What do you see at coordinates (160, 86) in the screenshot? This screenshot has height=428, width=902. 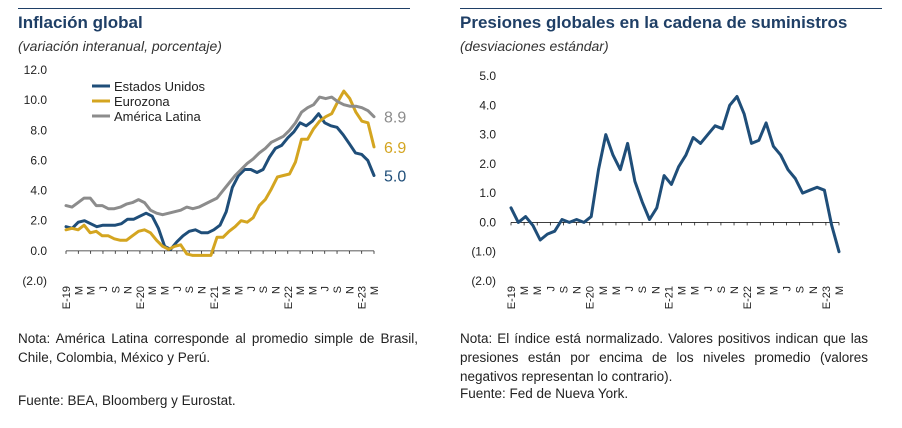 I see `legend-label: Estados Unidos` at bounding box center [160, 86].